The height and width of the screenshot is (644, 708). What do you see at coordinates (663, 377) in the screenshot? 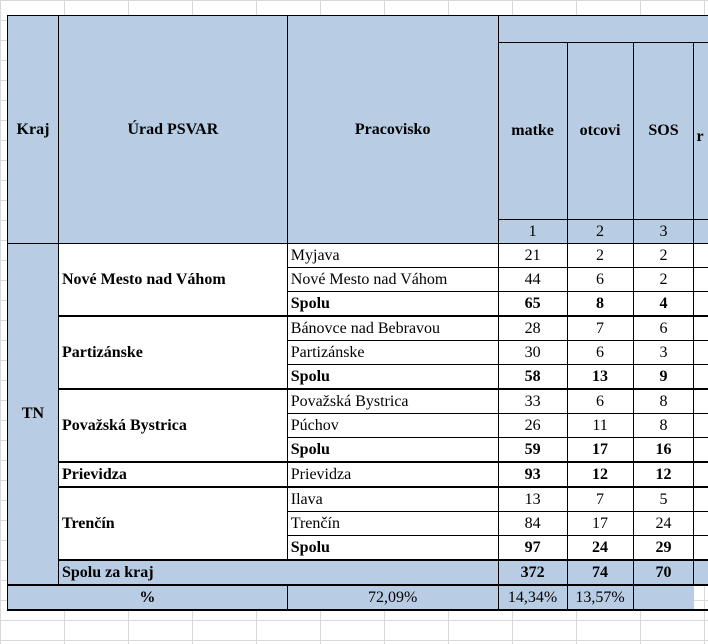
I see `sos-total-cell: 9` at bounding box center [663, 377].